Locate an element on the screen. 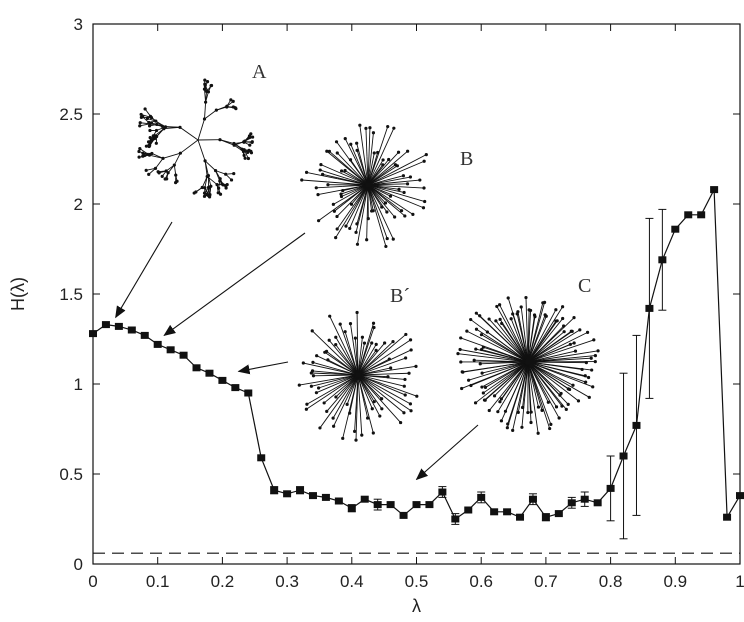 The image size is (744, 622). network-b-prime is located at coordinates (358, 376).